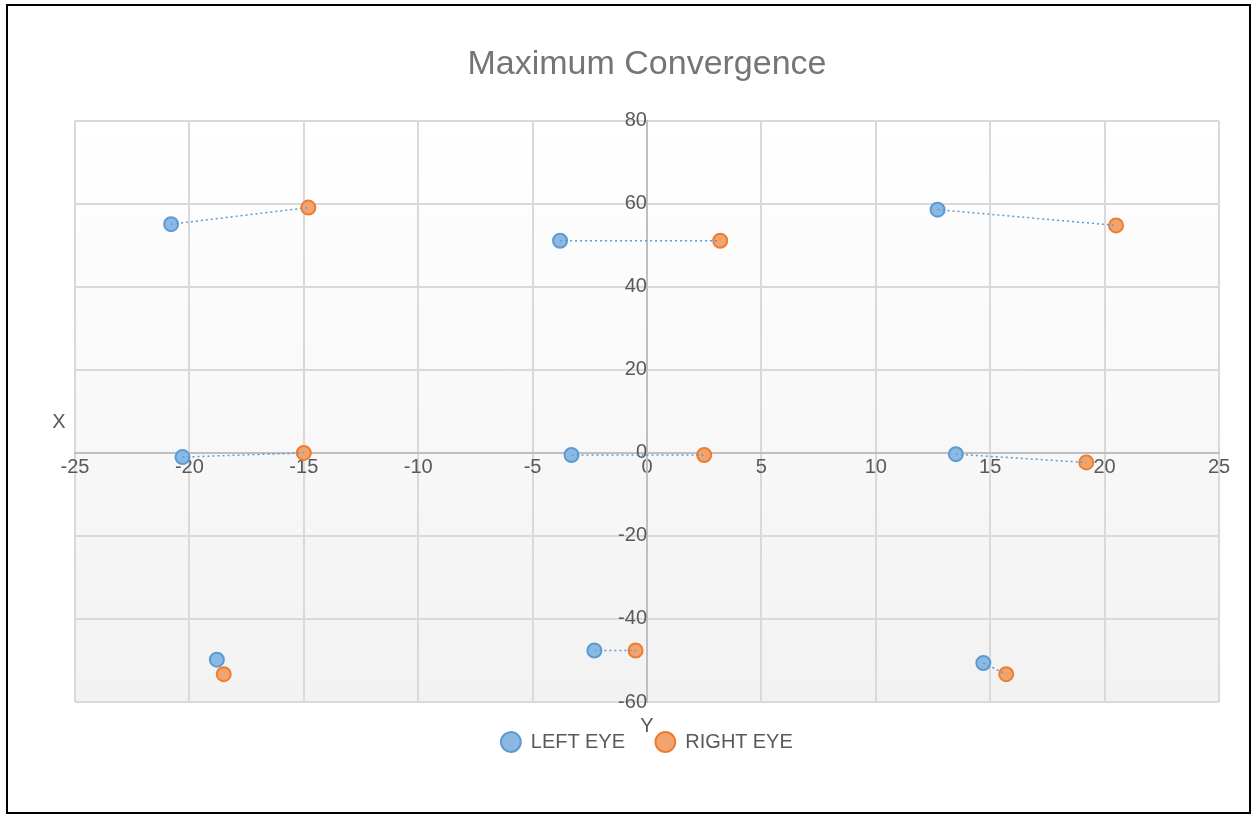 The height and width of the screenshot is (818, 1257). I want to click on x-tick-label: 10, so click(875, 466).